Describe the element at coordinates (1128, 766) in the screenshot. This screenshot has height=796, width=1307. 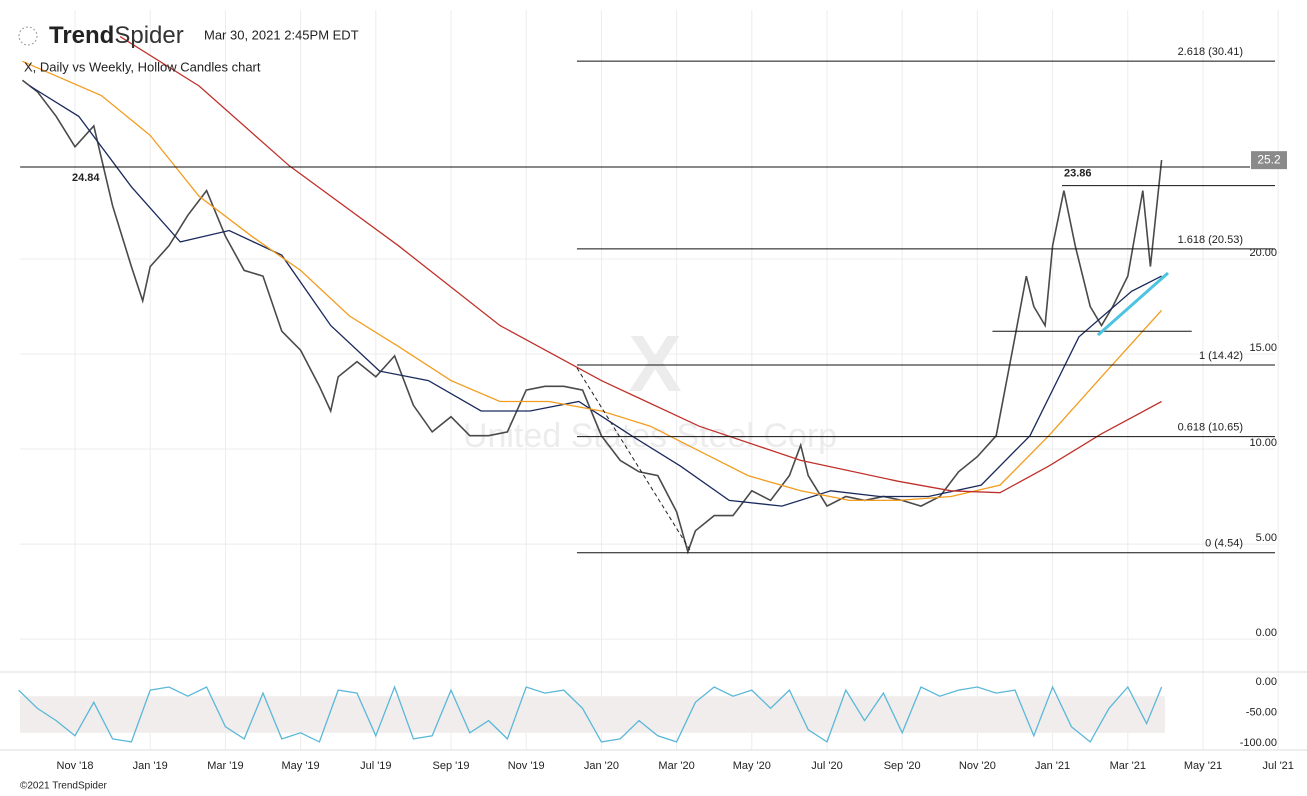
I see `x-tick-label: Mar '21` at that location.